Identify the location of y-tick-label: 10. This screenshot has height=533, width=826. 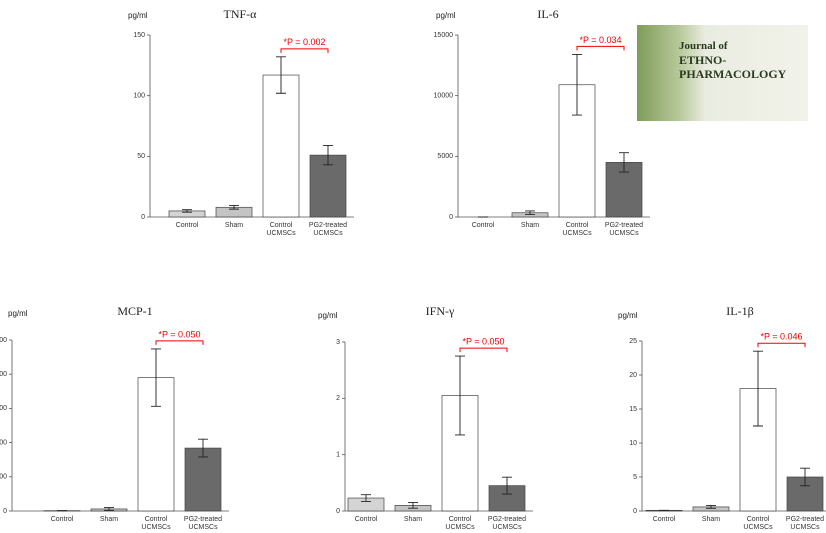
(633, 443).